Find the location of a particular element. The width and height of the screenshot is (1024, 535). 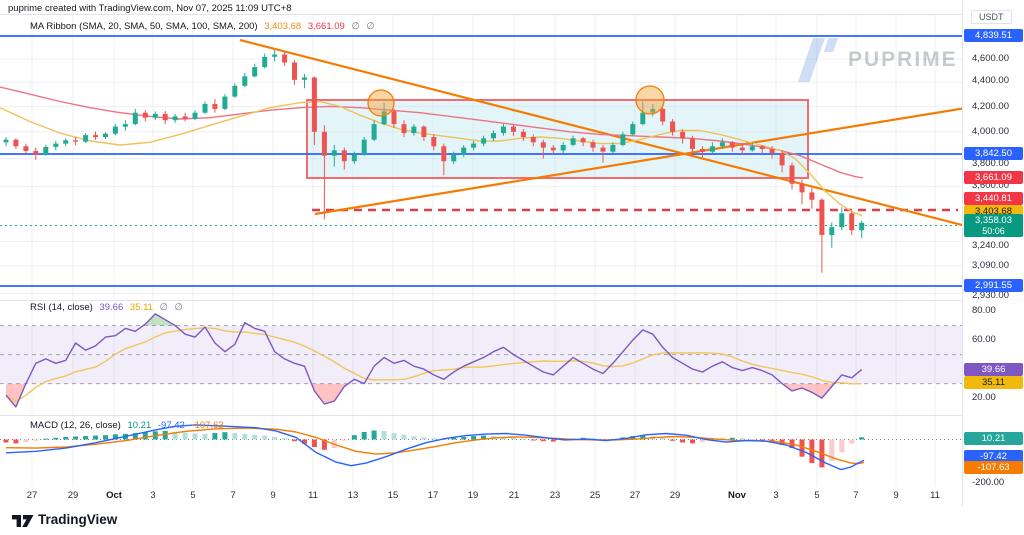

time-axis: 27 29 Oct 3 5 7 9 11 13 15 17 19 21 23 25 27 29 Nov 3 5 7 9 11 is located at coordinates (481, 496).